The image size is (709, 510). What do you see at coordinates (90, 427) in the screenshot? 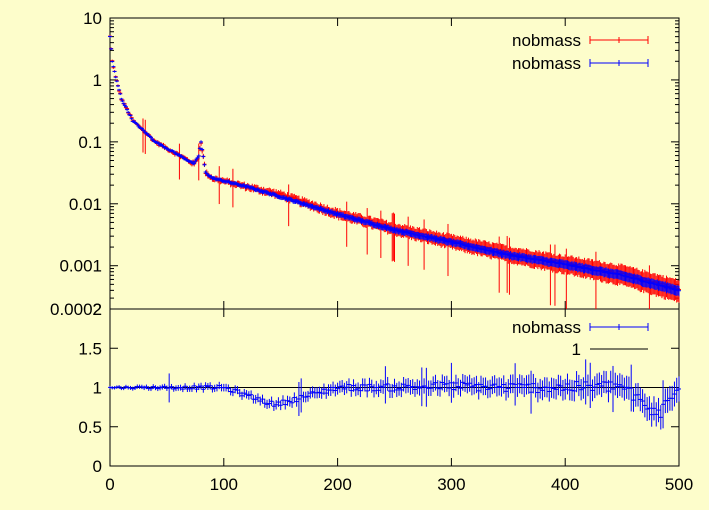
I see `y-tick-label-bottom: 0.5` at bounding box center [90, 427].